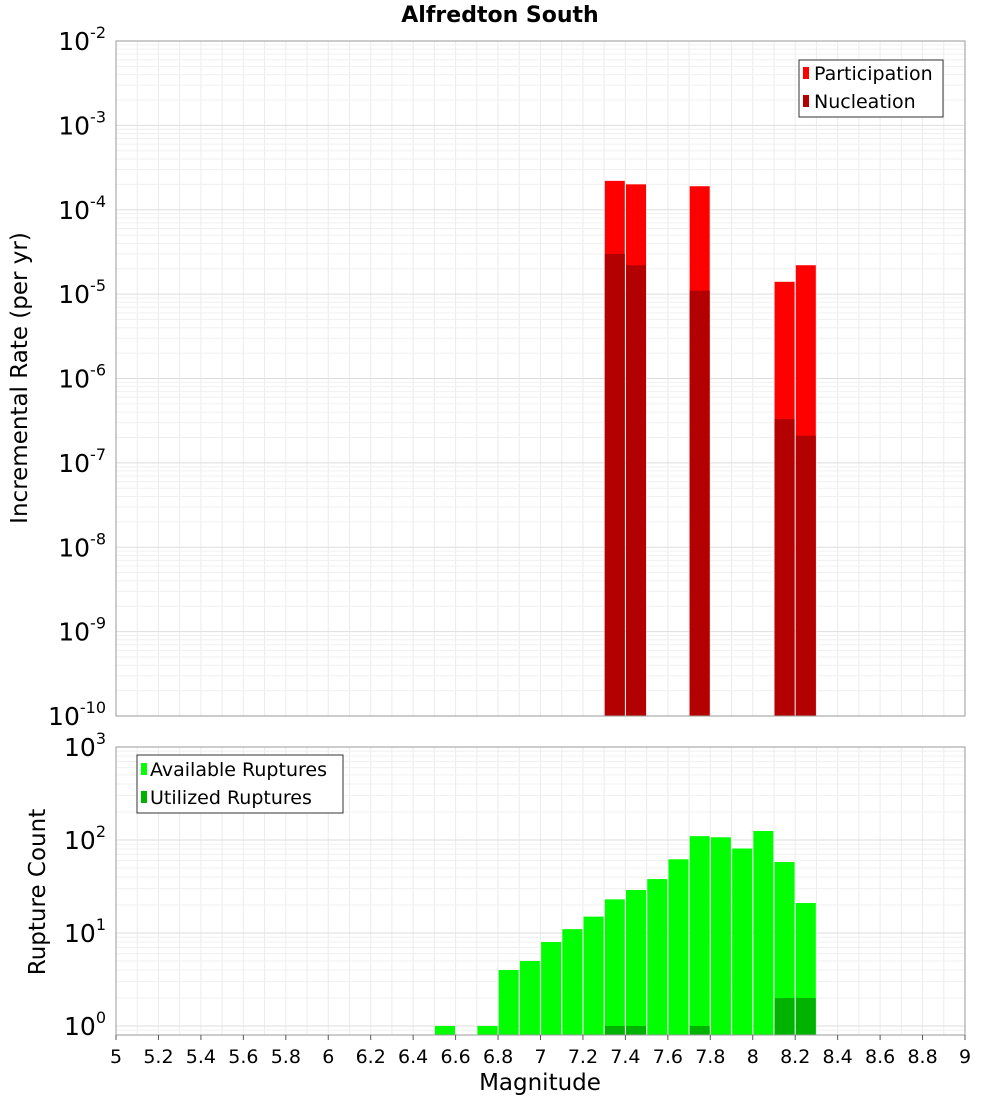  What do you see at coordinates (116, 1057) in the screenshot?
I see `x-tick-label: 5` at bounding box center [116, 1057].